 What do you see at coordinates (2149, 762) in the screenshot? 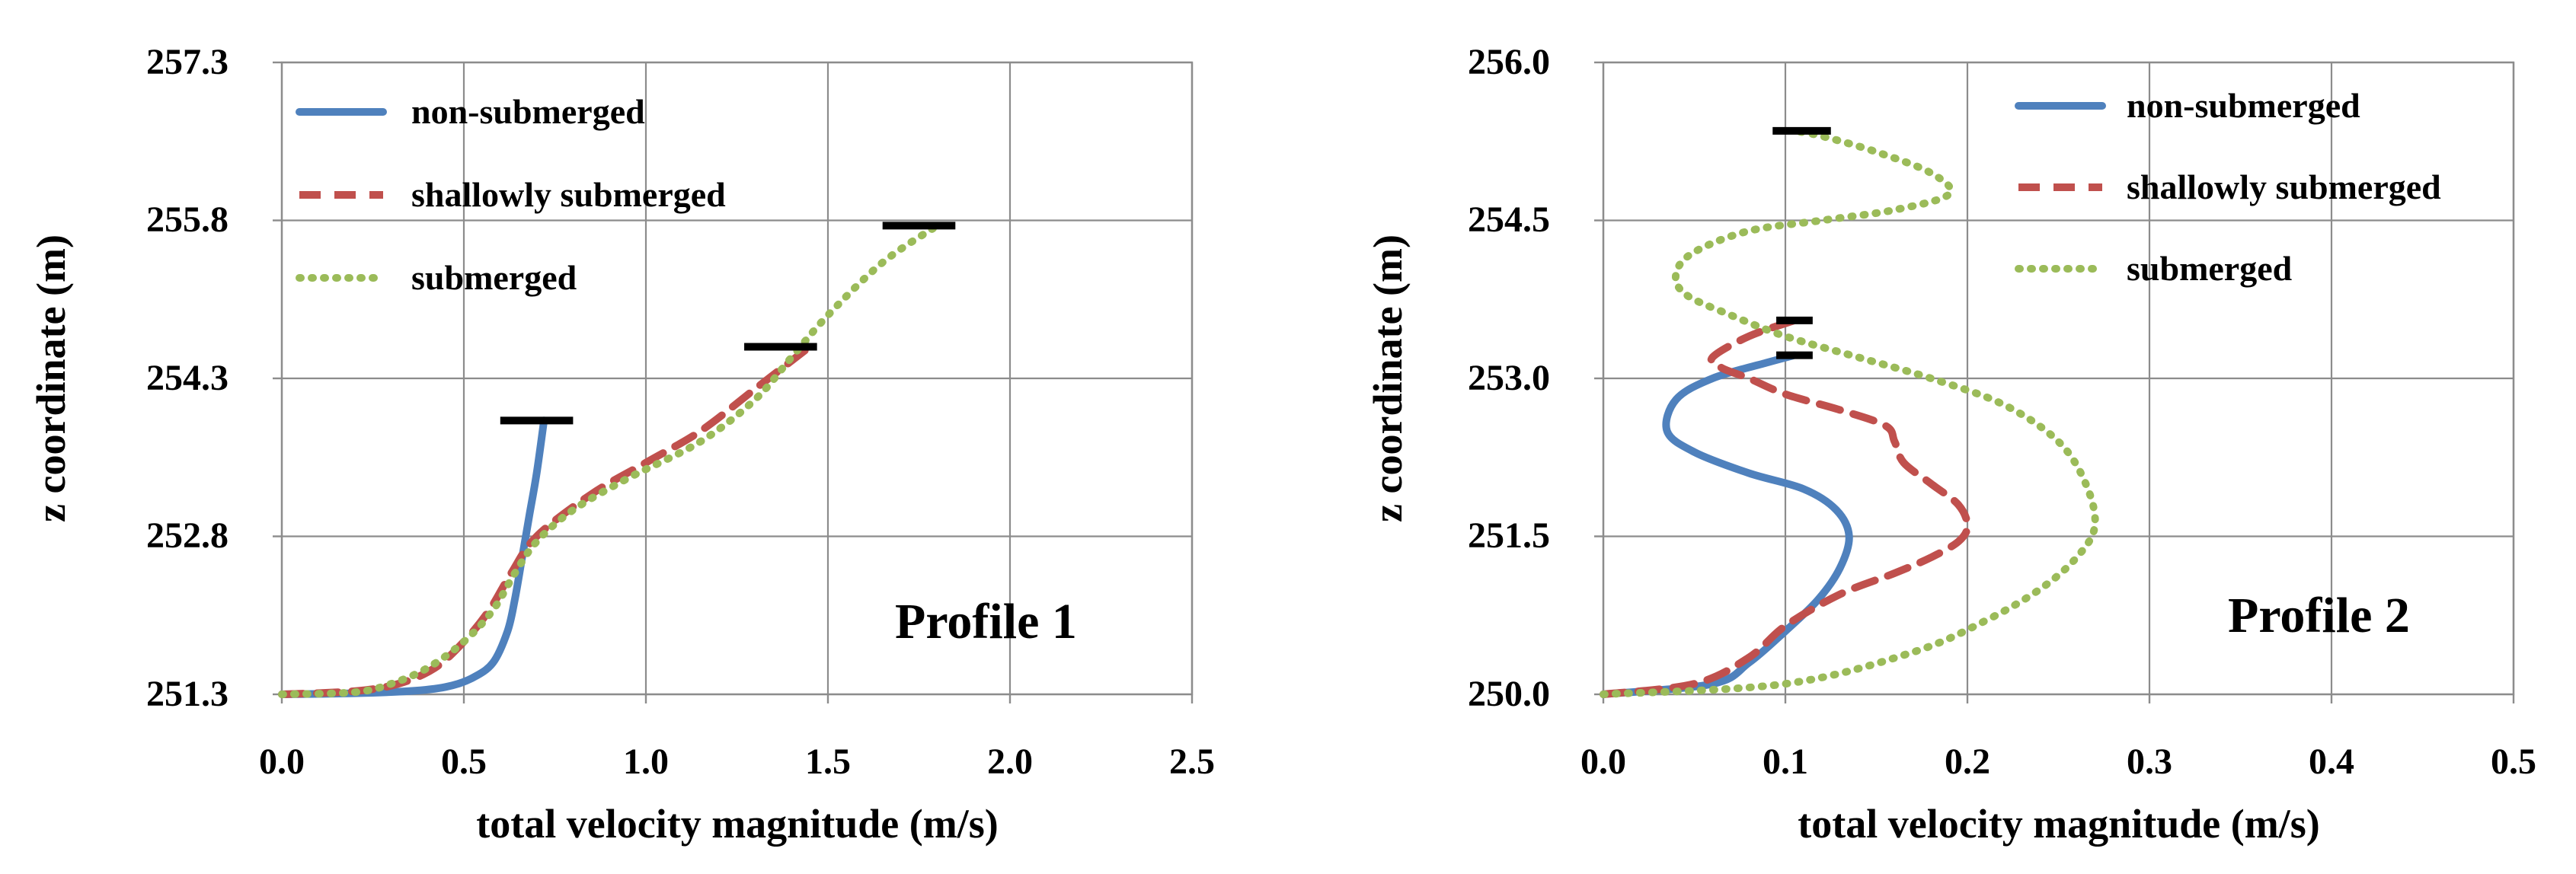
I see `right-xtick-label: 0.3` at bounding box center [2149, 762].